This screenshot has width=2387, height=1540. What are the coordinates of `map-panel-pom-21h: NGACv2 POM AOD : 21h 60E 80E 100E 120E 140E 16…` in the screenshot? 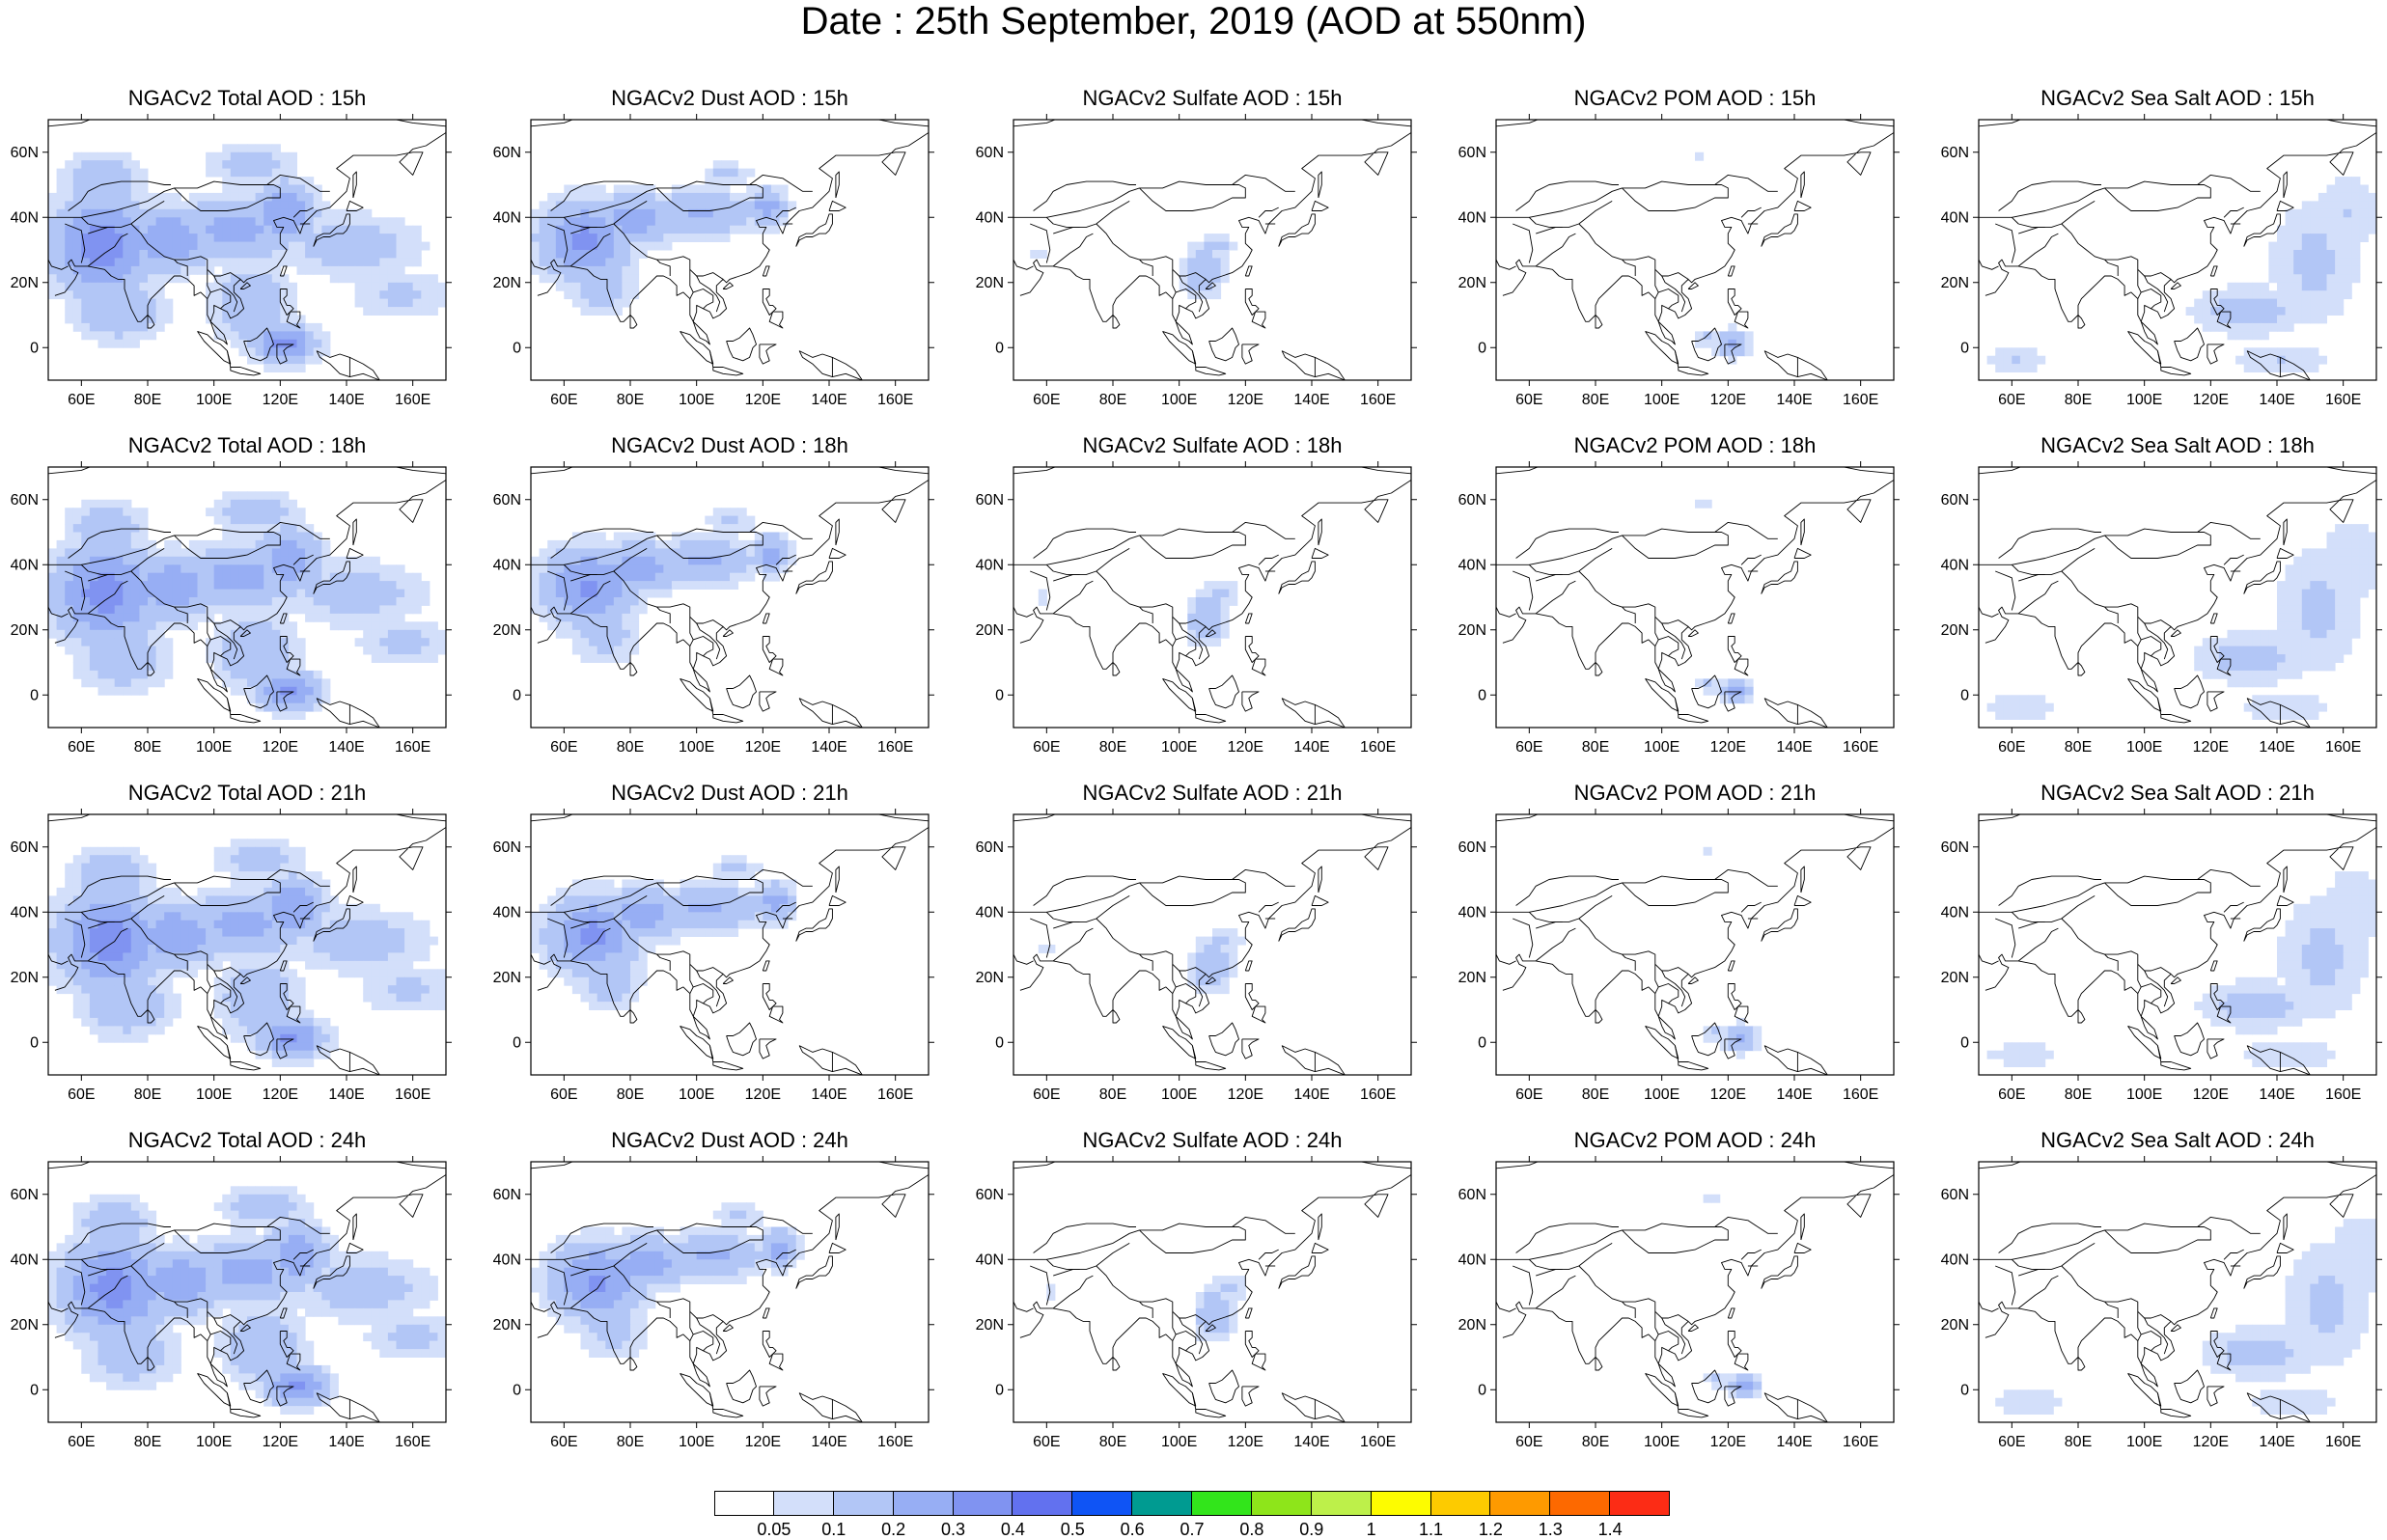 It's located at (1697, 953).